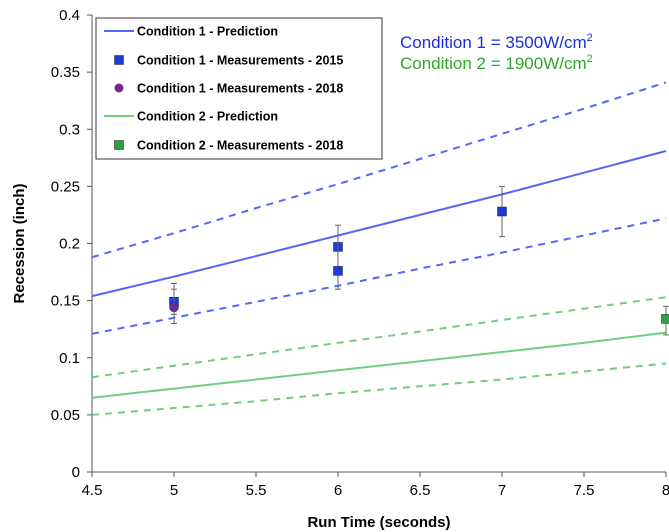 The width and height of the screenshot is (669, 532). What do you see at coordinates (174, 307) in the screenshot?
I see `data-point-circle` at bounding box center [174, 307].